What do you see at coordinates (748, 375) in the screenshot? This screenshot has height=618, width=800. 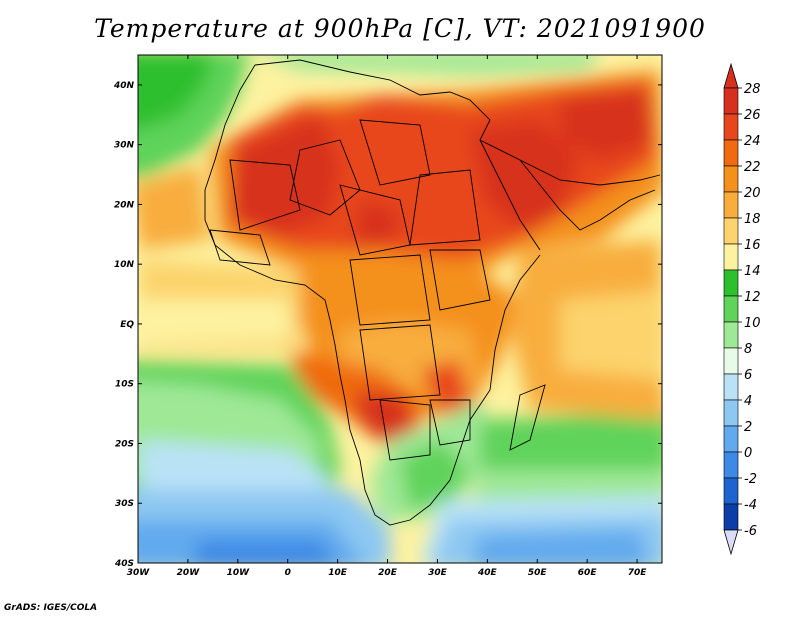 I see `colorbar-label: 6` at bounding box center [748, 375].